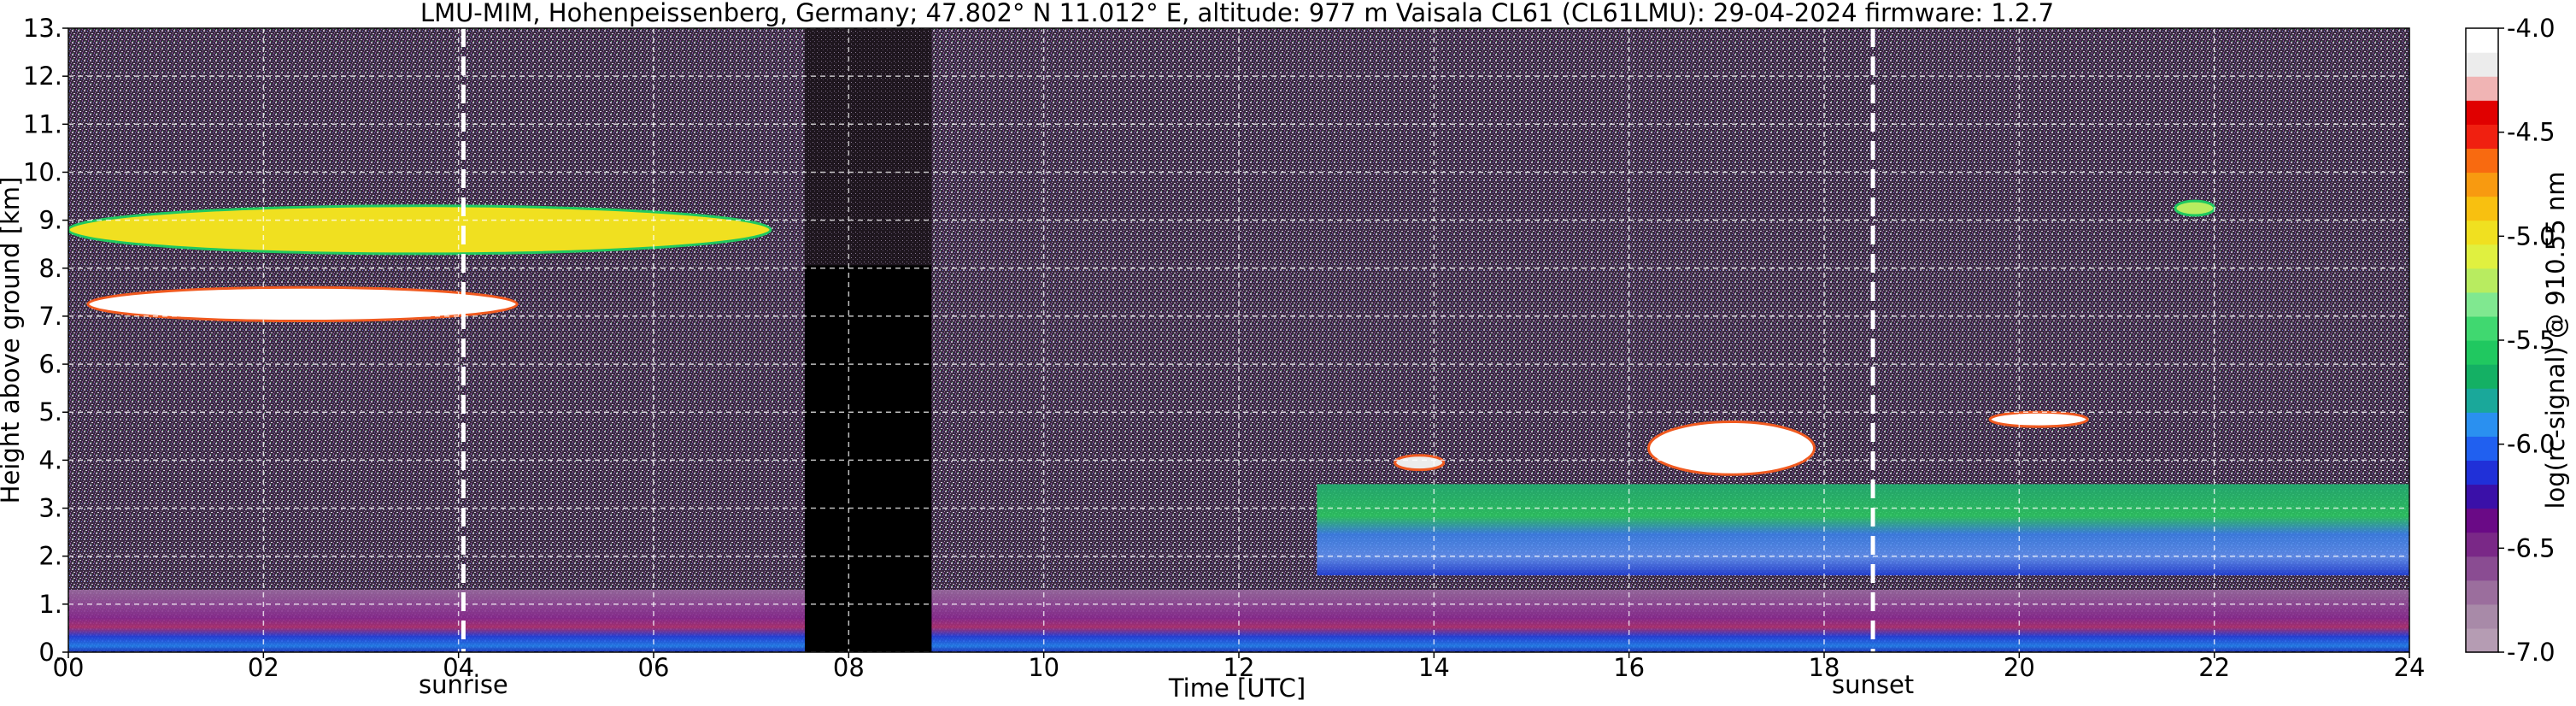 This screenshot has height=706, width=2576. I want to click on y-tick-label: 8., so click(50, 268).